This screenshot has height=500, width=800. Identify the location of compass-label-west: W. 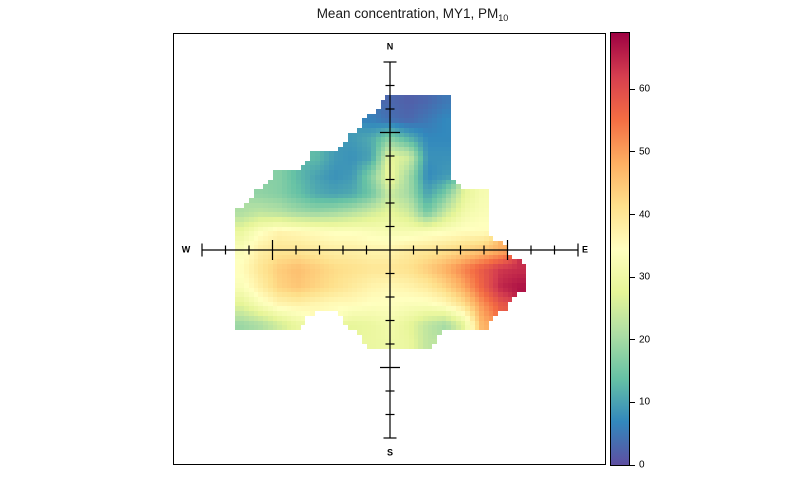
(186, 249).